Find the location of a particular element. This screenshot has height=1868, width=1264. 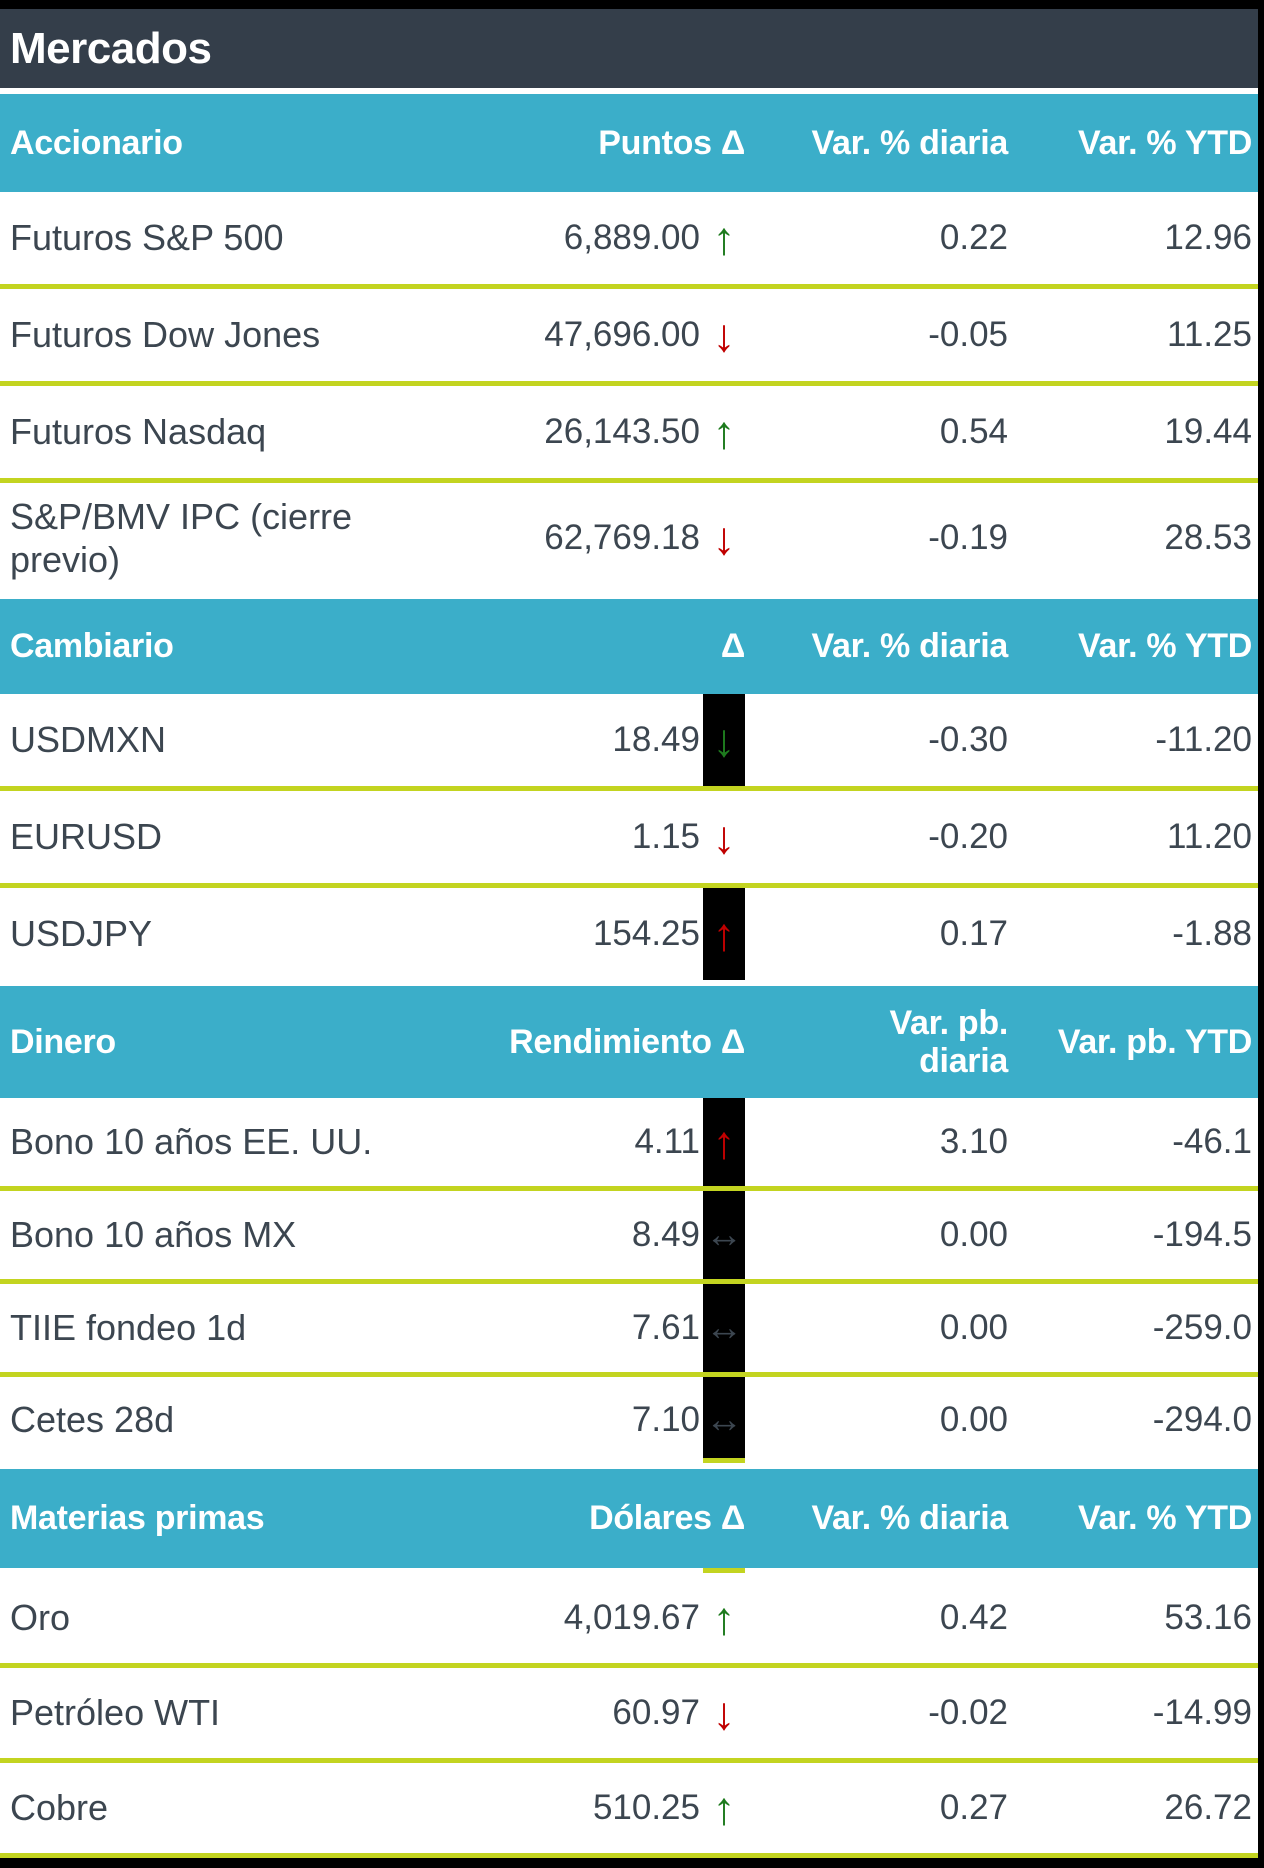

column-header-var-ytd: Var. pb. YTD is located at coordinates (1154, 1041).